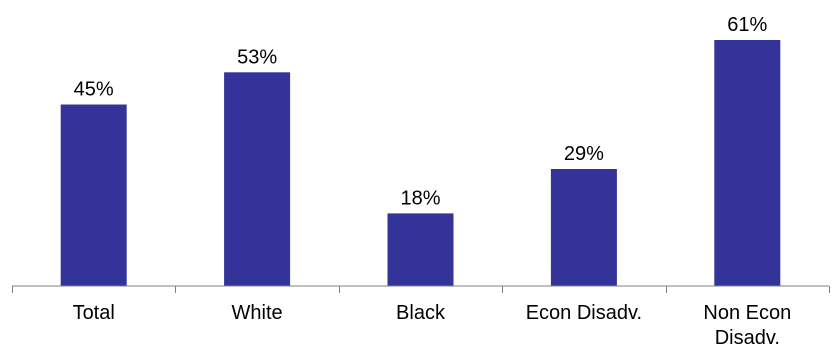 Image resolution: width=838 pixels, height=352 pixels. What do you see at coordinates (257, 57) in the screenshot?
I see `value-label-1: 53%` at bounding box center [257, 57].